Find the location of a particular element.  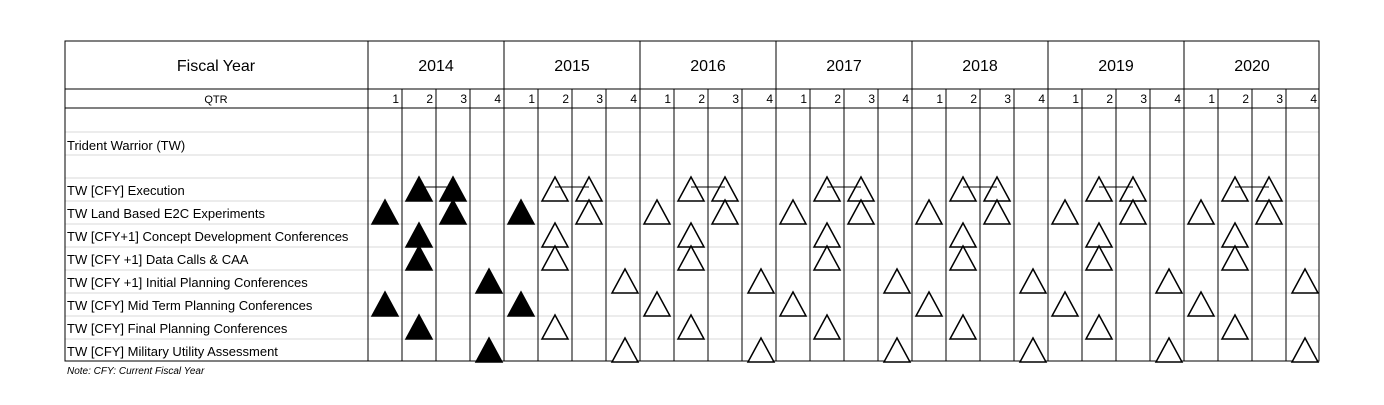

section-title: Trident Warrior (TW) is located at coordinates (126, 145).